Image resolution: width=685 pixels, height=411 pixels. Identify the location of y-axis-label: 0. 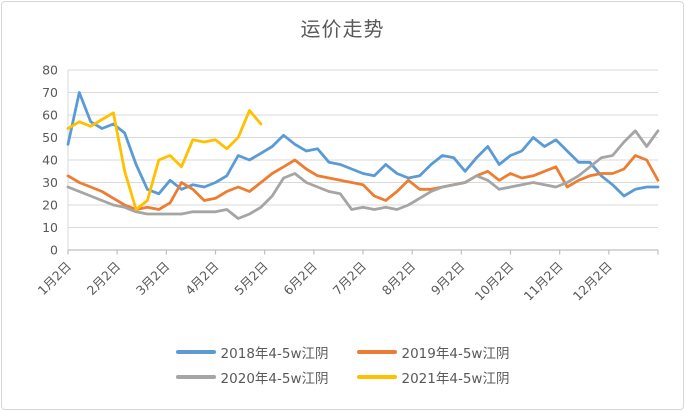
(54, 250).